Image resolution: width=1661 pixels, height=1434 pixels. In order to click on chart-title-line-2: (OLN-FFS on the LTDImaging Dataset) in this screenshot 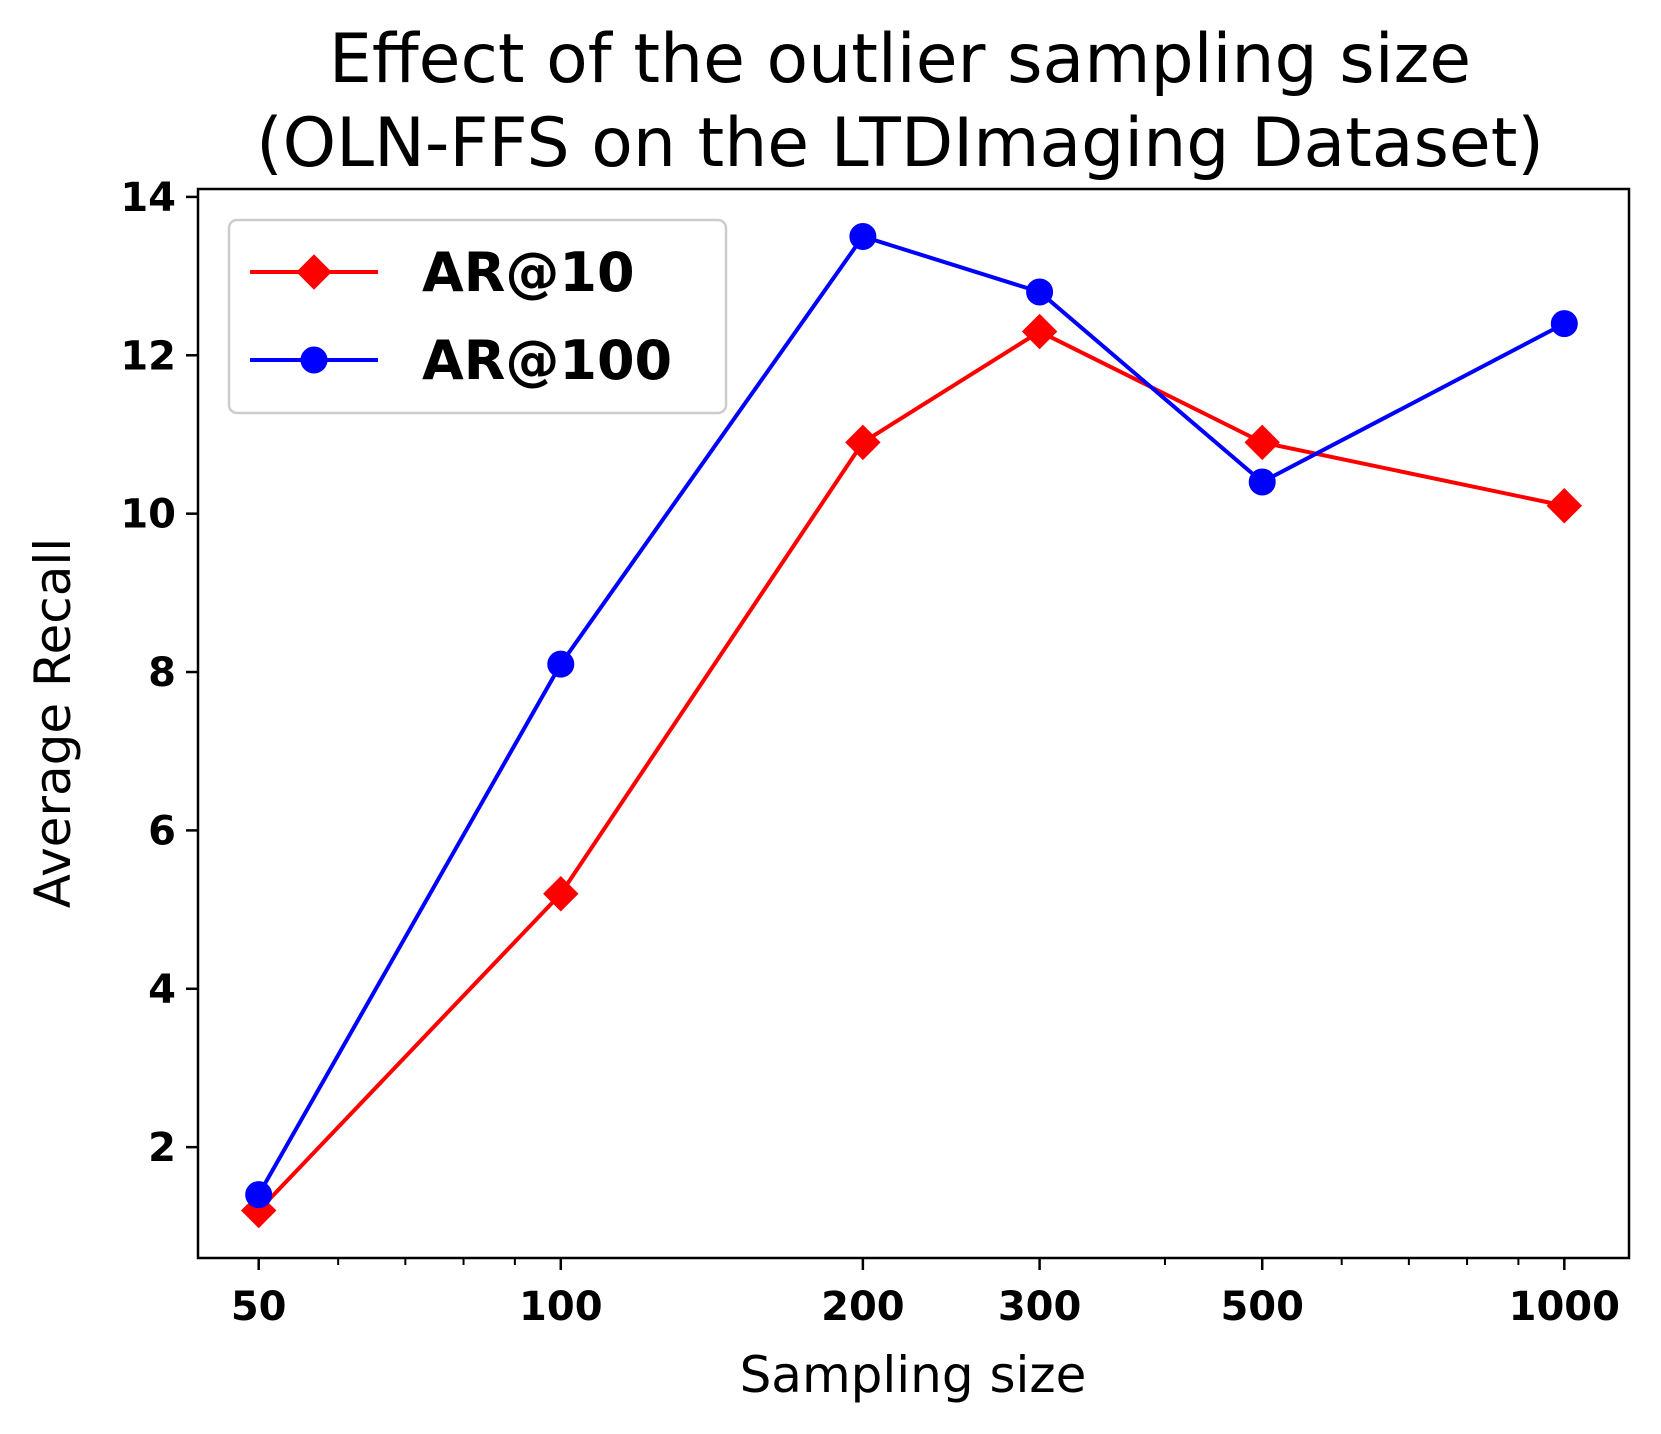, I will do `click(900, 143)`.